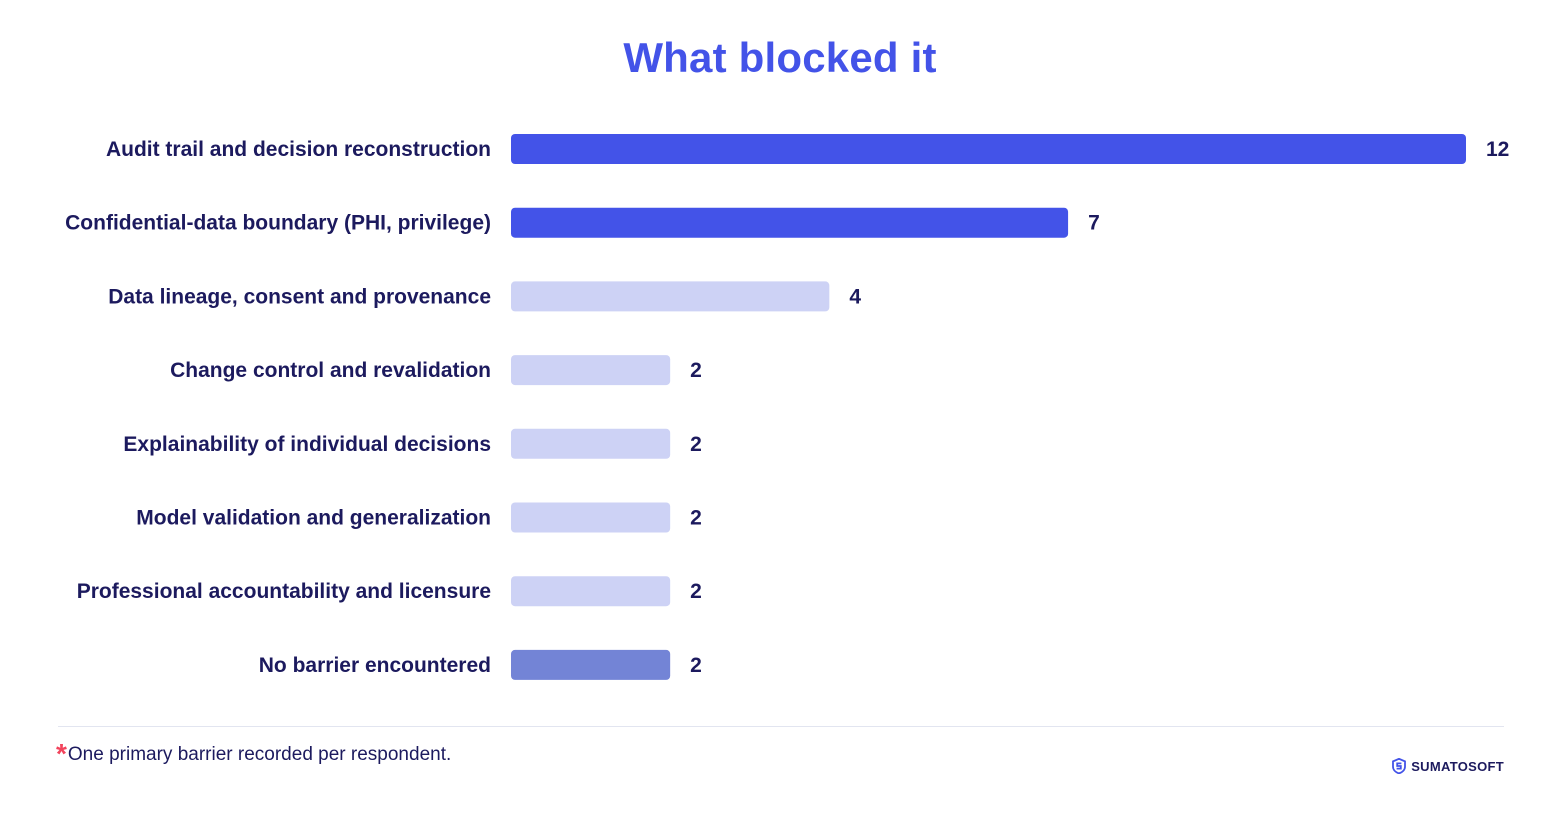 This screenshot has width=1560, height=824. Describe the element at coordinates (298, 149) in the screenshot. I see `category-label: Audit trail and decision reconstruction` at that location.